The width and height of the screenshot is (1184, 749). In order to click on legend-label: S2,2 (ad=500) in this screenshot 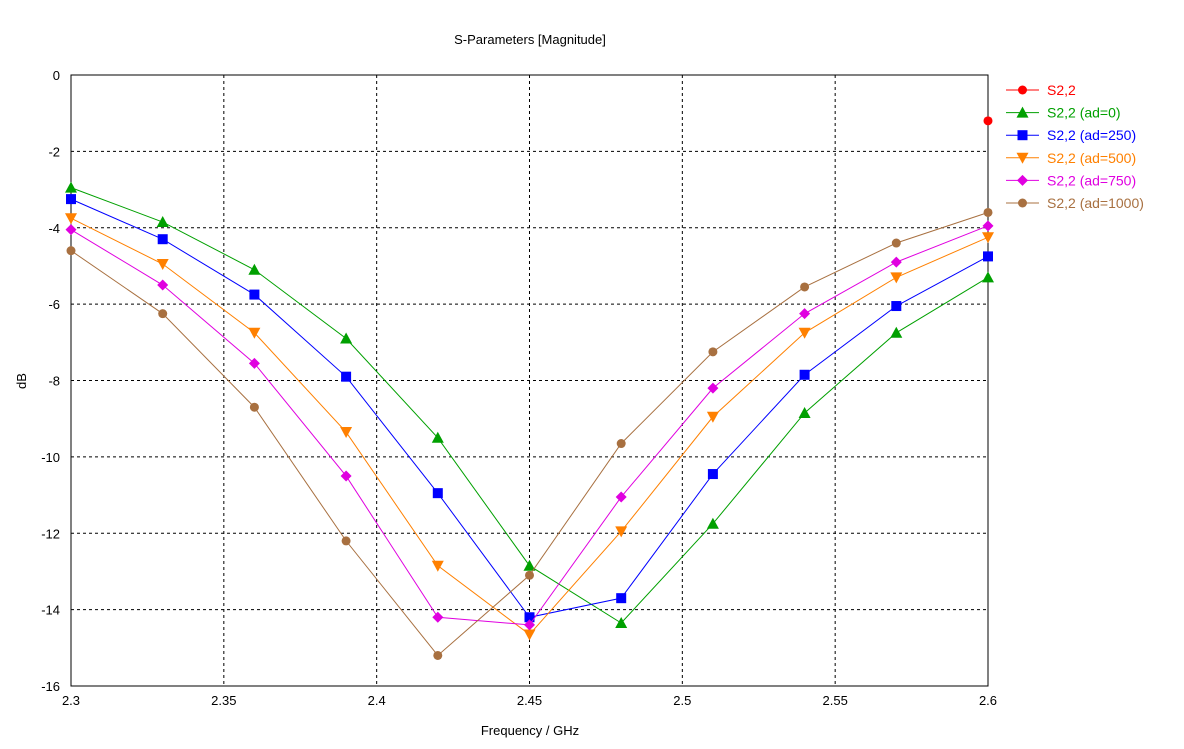, I will do `click(1091, 158)`.